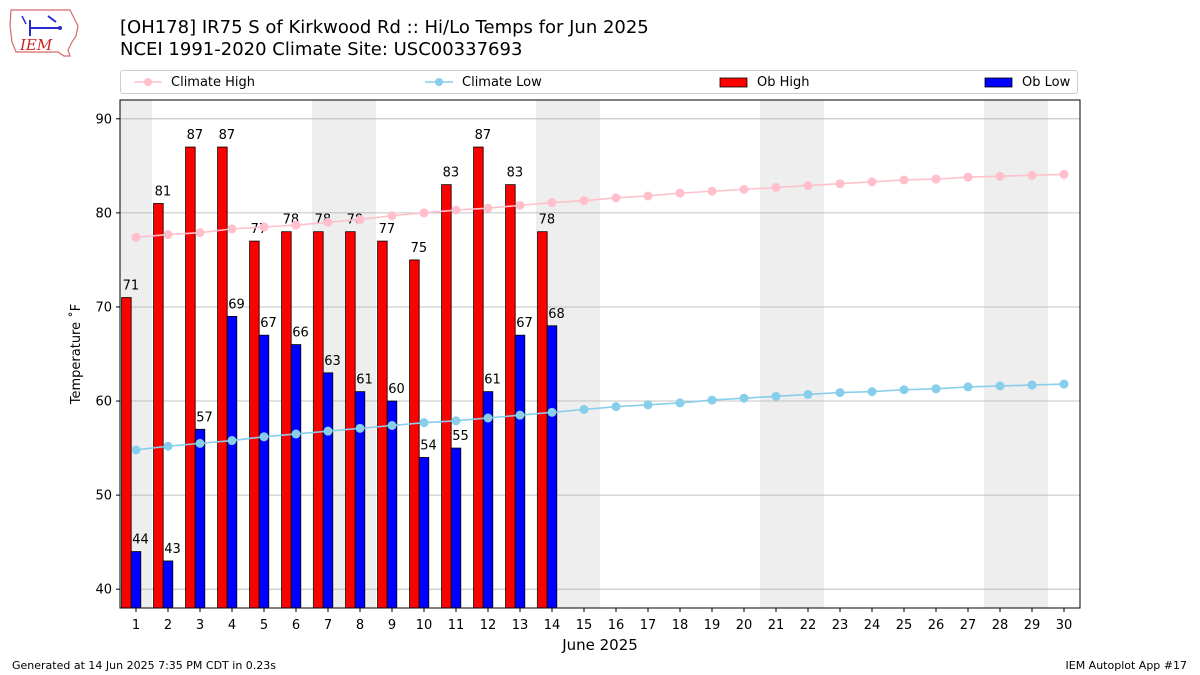  Describe the element at coordinates (520, 625) in the screenshot. I see `x-tick-label: 13` at that location.